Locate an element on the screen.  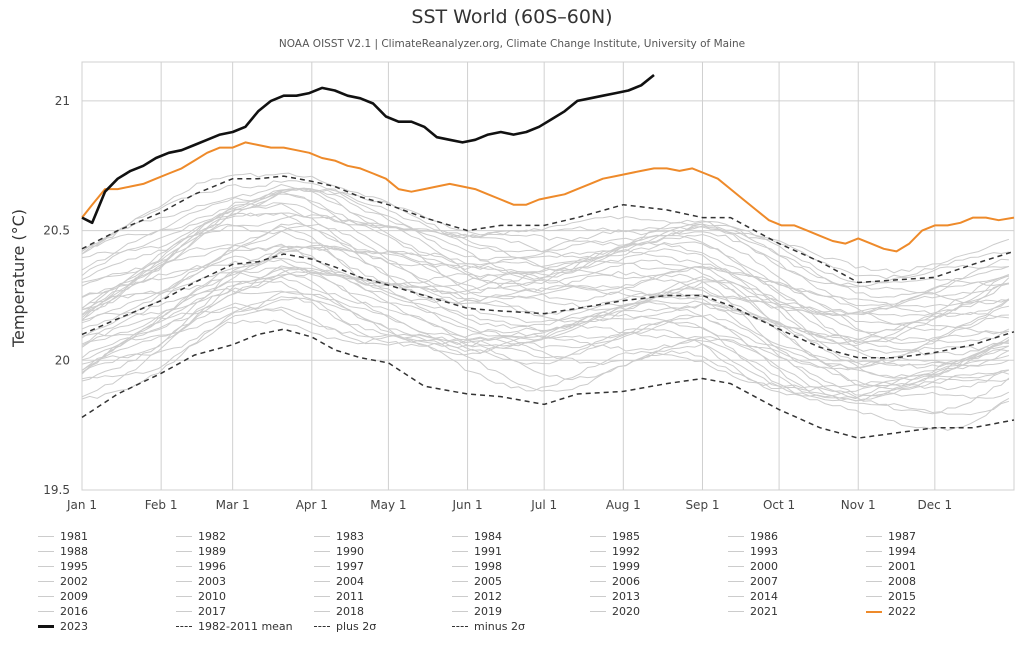
legend-item-2023: 2023 is located at coordinates (63, 626).